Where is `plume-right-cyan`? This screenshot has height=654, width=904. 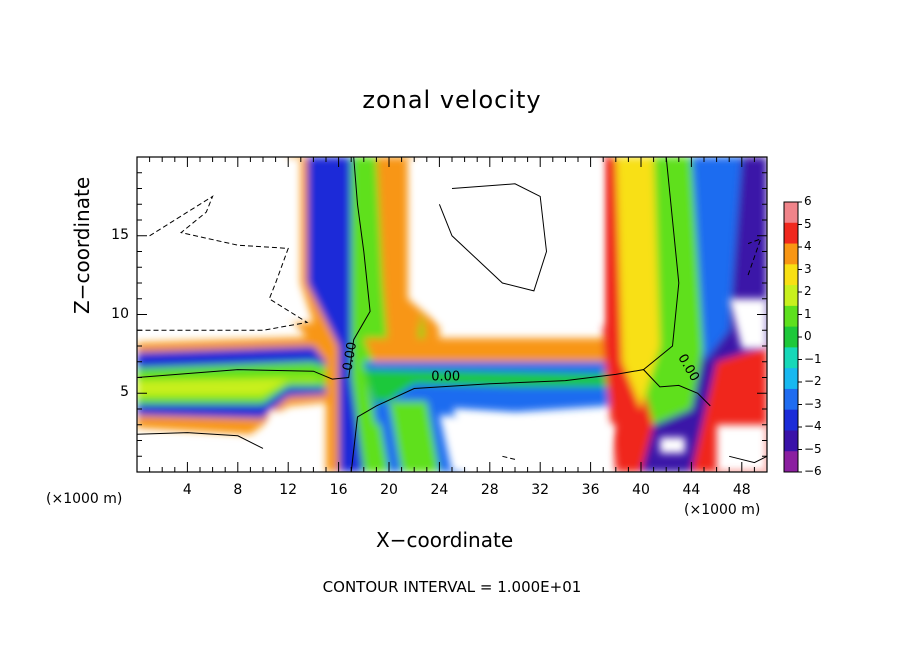 plume-right-cyan is located at coordinates (716, 259).